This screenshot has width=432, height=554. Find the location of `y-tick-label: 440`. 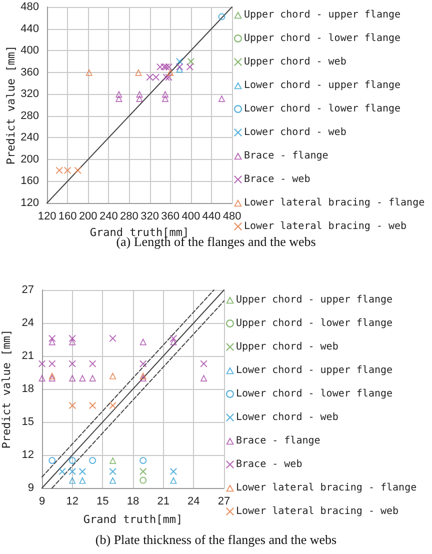

y-tick-label: 440 is located at coordinates (29, 28).